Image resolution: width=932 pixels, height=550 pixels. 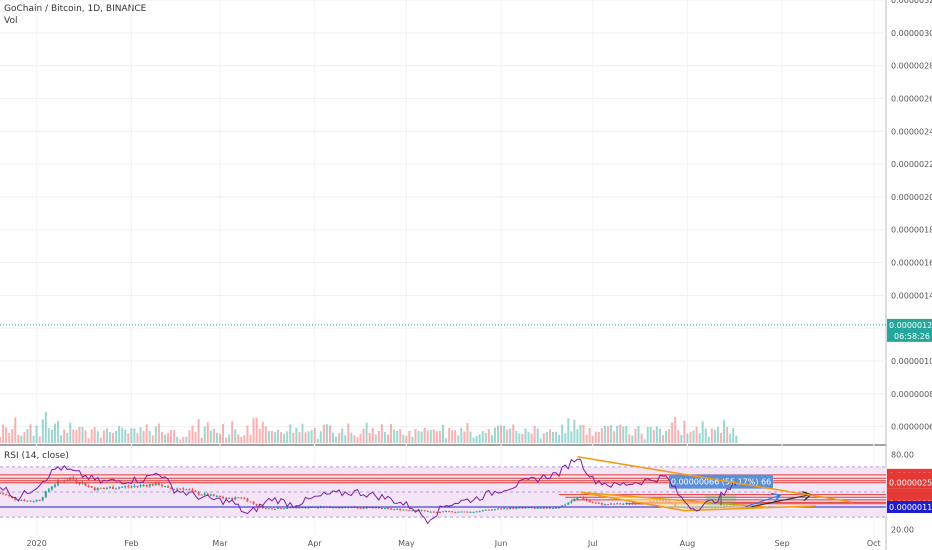 I want to click on level-badge-label: 0.00000258, so click(x=910, y=483).